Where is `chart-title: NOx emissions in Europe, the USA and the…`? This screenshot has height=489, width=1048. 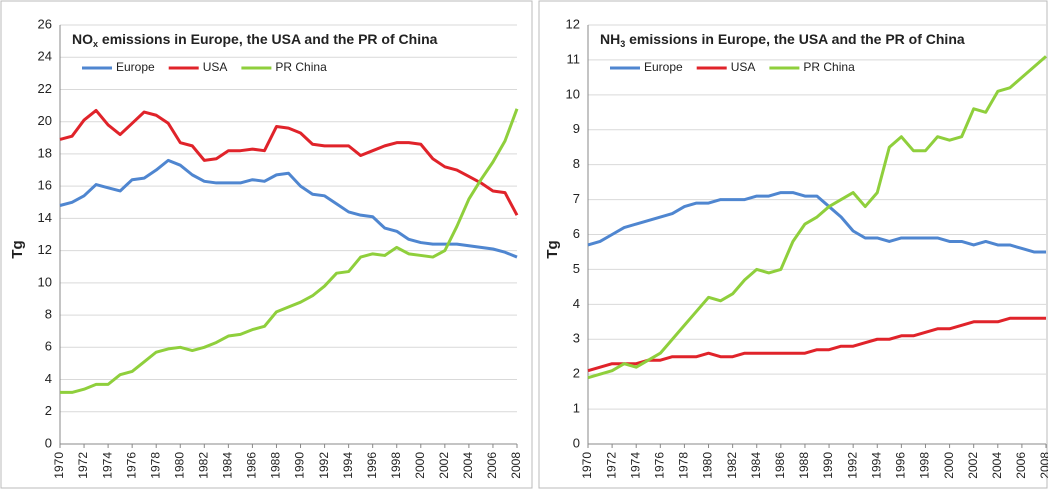 chart-title: NOx emissions in Europe, the USA and the… is located at coordinates (255, 40).